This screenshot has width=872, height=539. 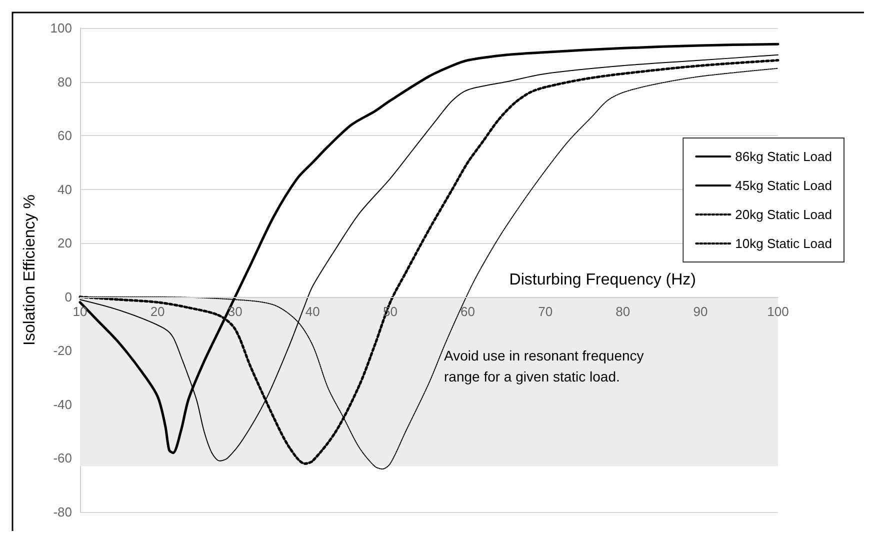 I want to click on legend-label: 20kg Static Load, so click(x=783, y=214).